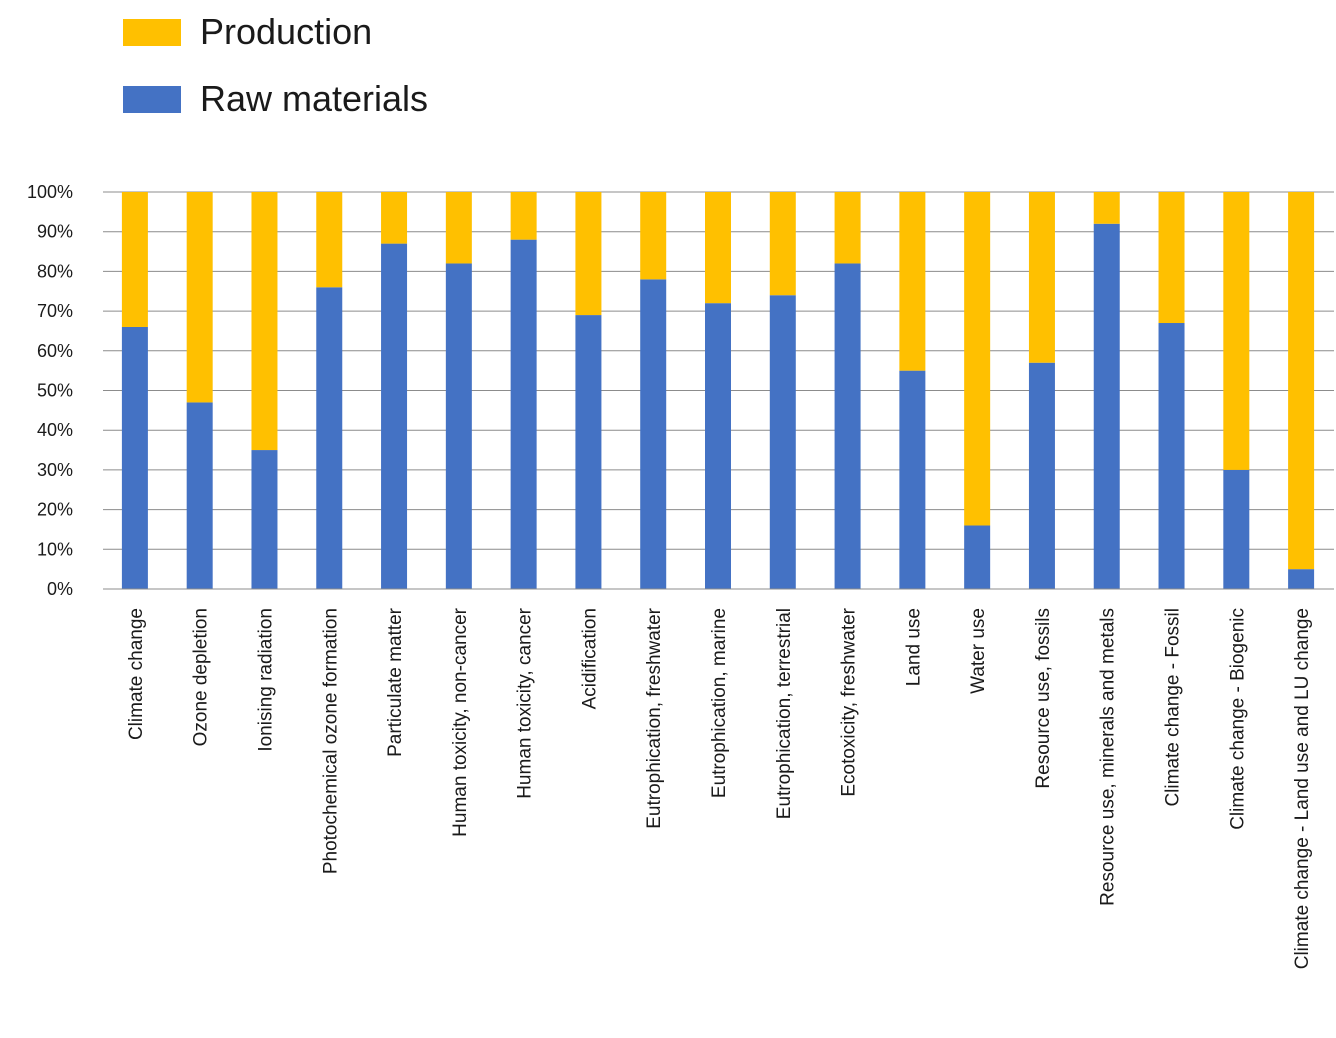  I want to click on x-category-label: Land use, so click(913, 647).